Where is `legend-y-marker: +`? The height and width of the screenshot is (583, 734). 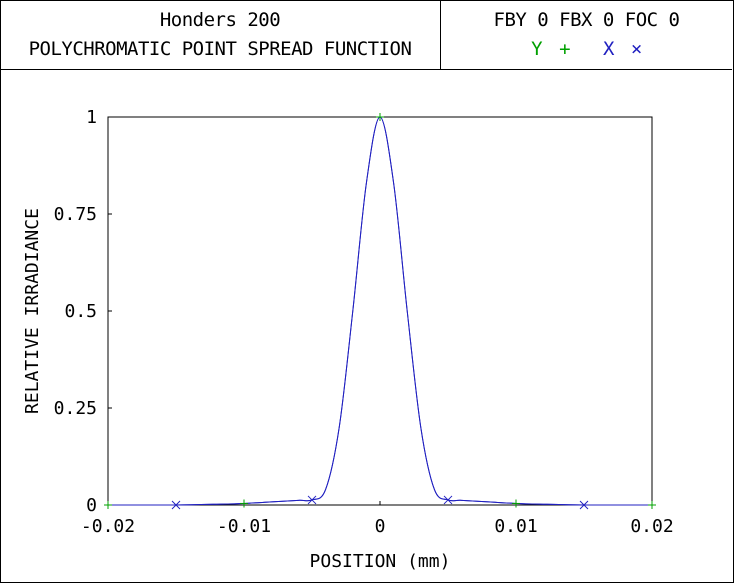 legend-y-marker: + is located at coordinates (565, 49).